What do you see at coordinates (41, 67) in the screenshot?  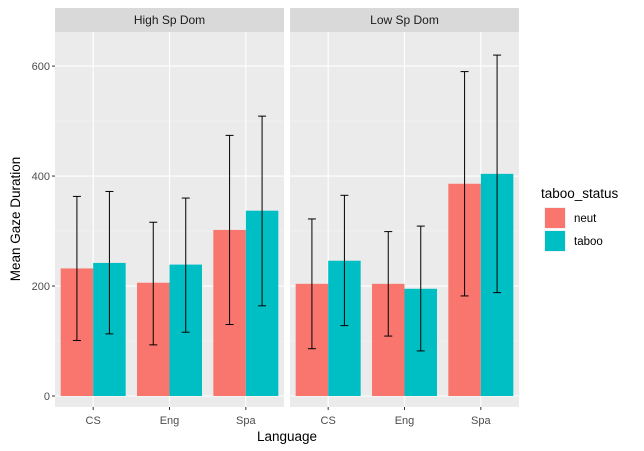 I see `y-tick-label: 600` at bounding box center [41, 67].